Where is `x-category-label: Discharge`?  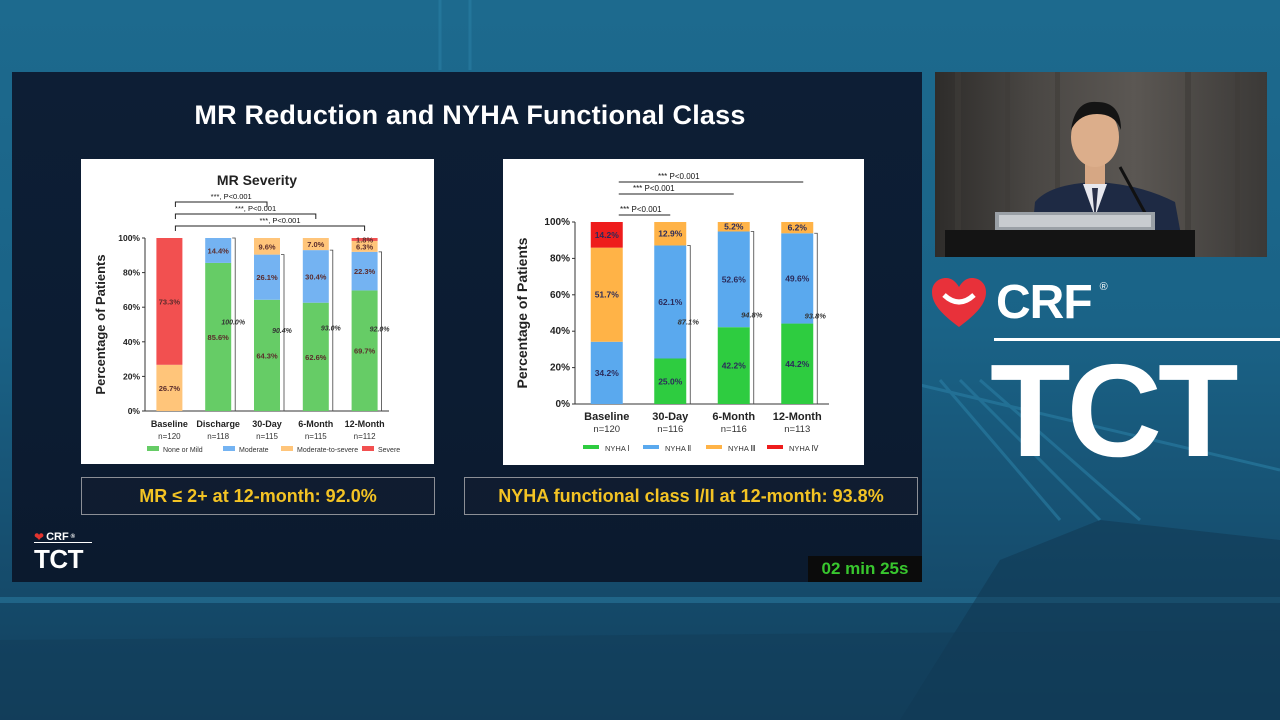 x-category-label: Discharge is located at coordinates (218, 424).